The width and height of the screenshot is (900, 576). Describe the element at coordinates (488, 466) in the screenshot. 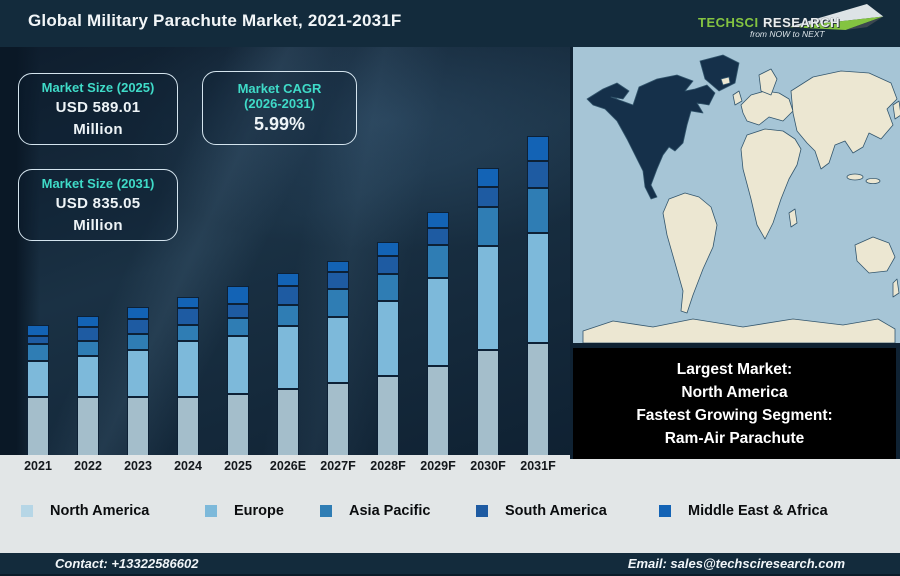

I see `year-label-2030f: 2030F` at that location.